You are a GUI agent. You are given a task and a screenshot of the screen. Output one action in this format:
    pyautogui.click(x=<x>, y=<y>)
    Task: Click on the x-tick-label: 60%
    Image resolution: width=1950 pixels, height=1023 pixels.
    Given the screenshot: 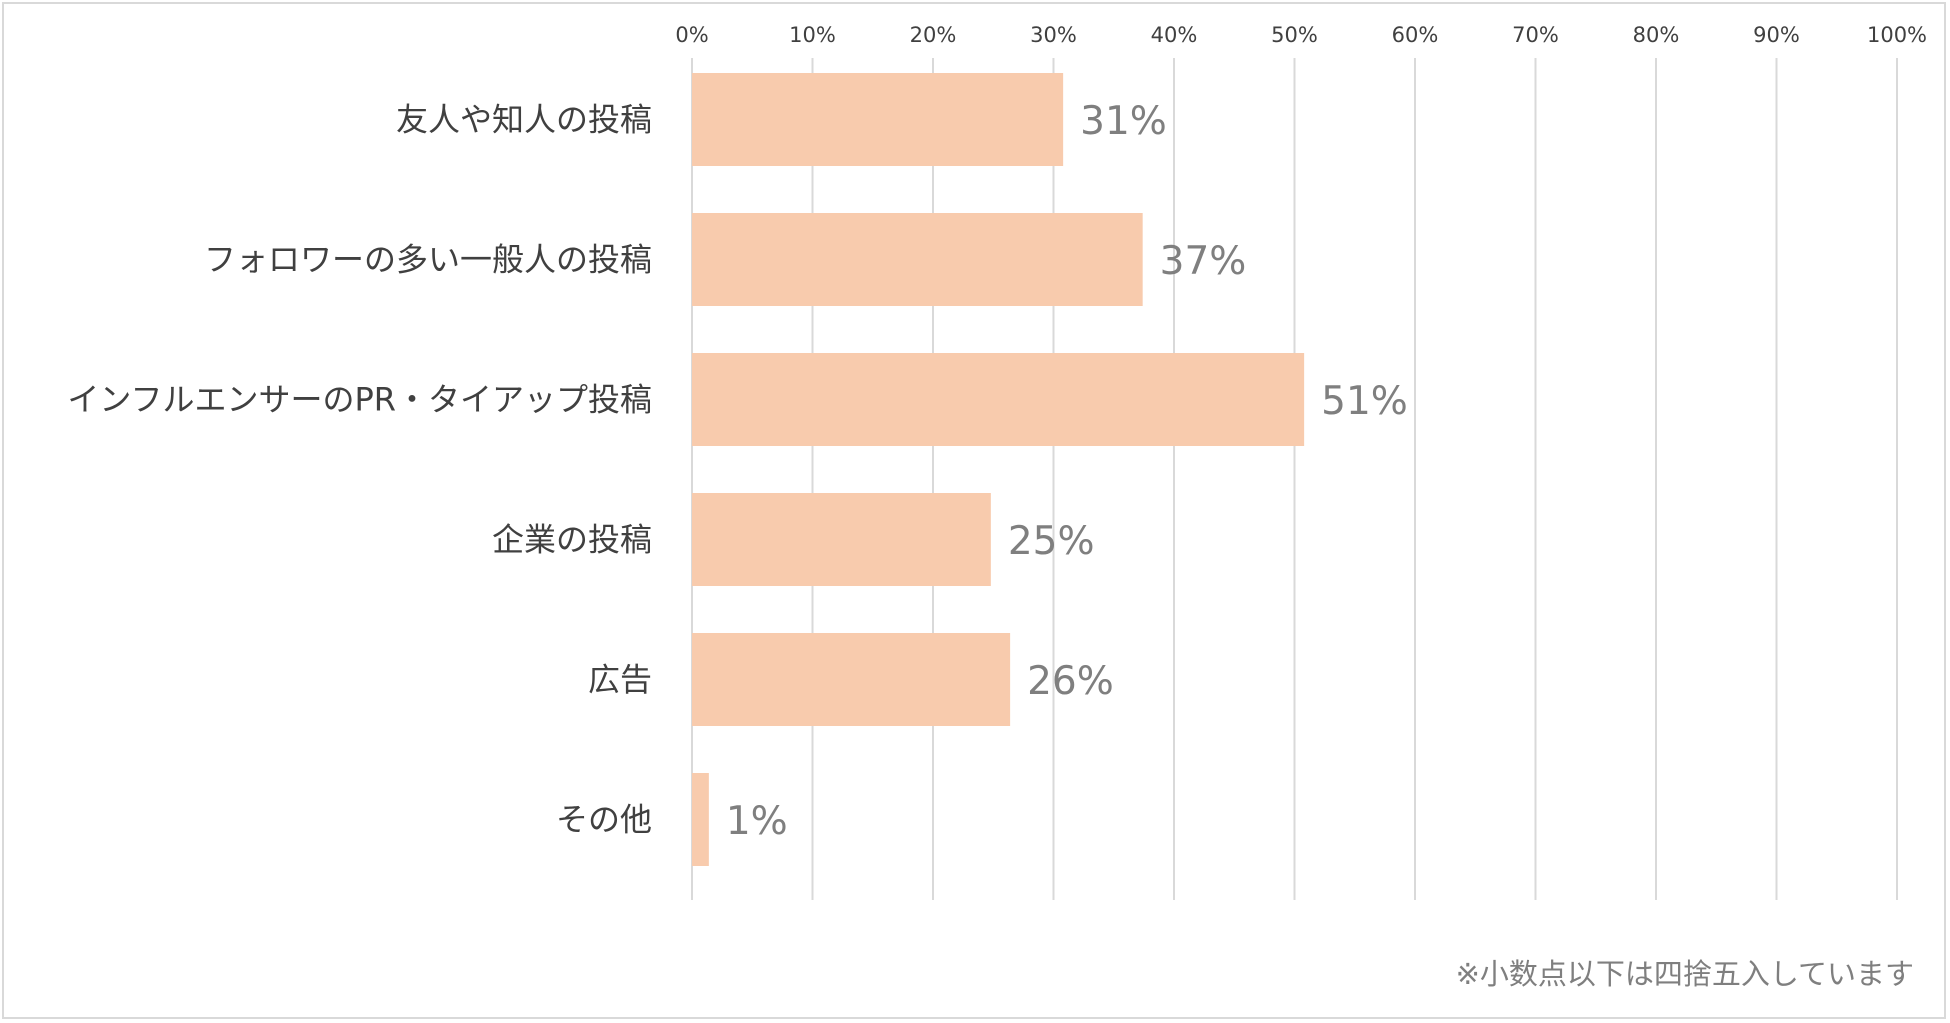 What is the action you would take?
    pyautogui.click(x=1415, y=35)
    